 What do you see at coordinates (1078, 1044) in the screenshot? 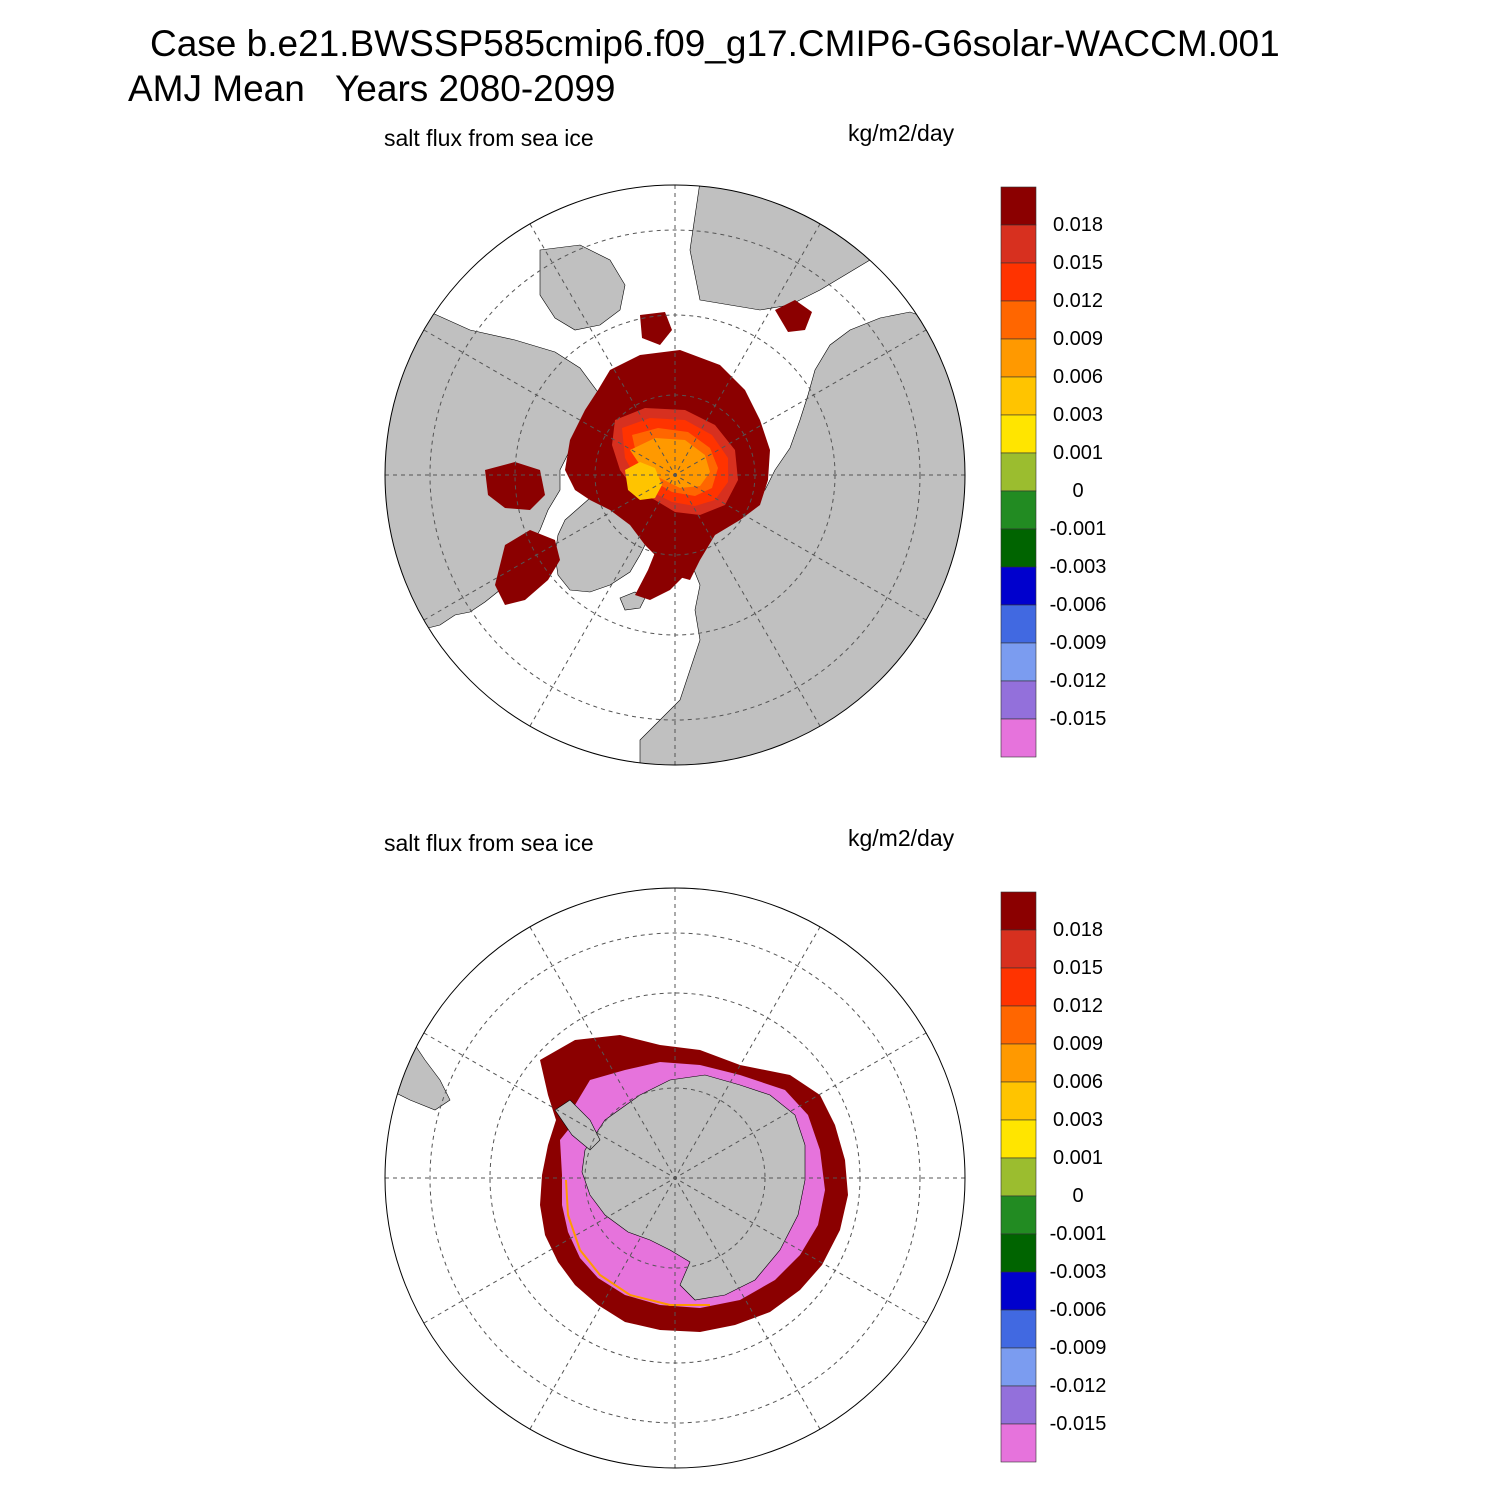
I see `south-colorbar-tick-label: 0.009` at bounding box center [1078, 1044].